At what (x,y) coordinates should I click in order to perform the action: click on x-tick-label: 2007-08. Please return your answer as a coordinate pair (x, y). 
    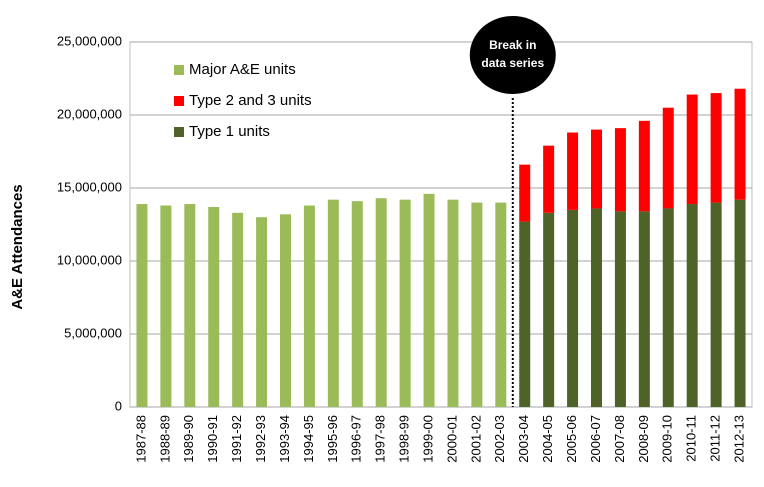
    Looking at the image, I should click on (619, 439).